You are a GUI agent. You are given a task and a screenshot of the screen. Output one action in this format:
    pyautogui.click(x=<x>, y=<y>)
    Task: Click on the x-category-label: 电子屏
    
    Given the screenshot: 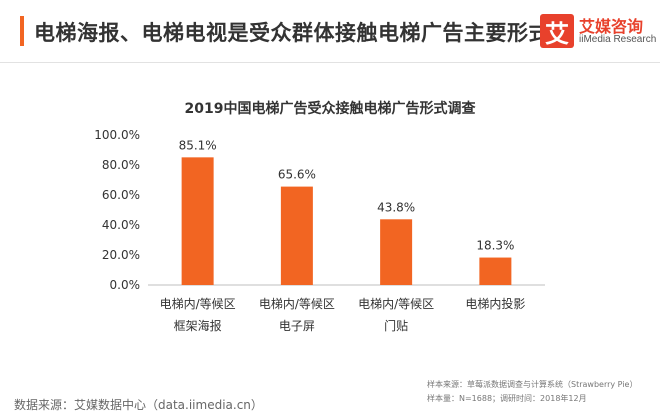 What is the action you would take?
    pyautogui.click(x=297, y=326)
    